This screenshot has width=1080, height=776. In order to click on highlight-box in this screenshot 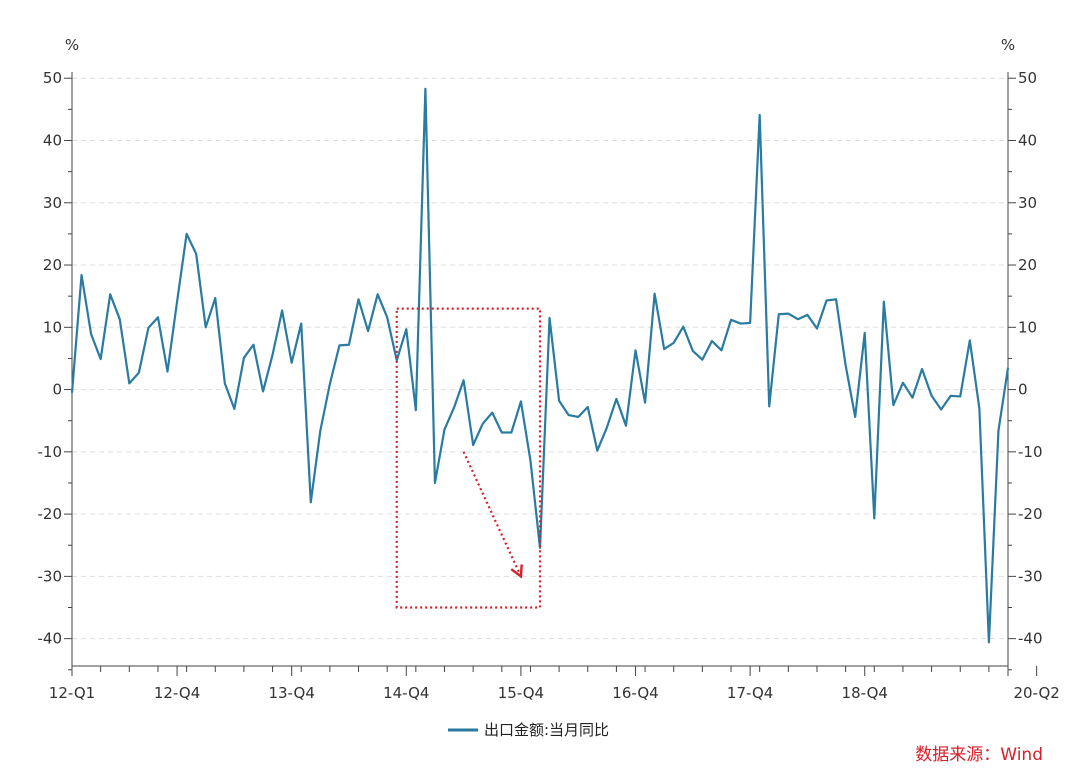, I will do `click(468, 458)`.